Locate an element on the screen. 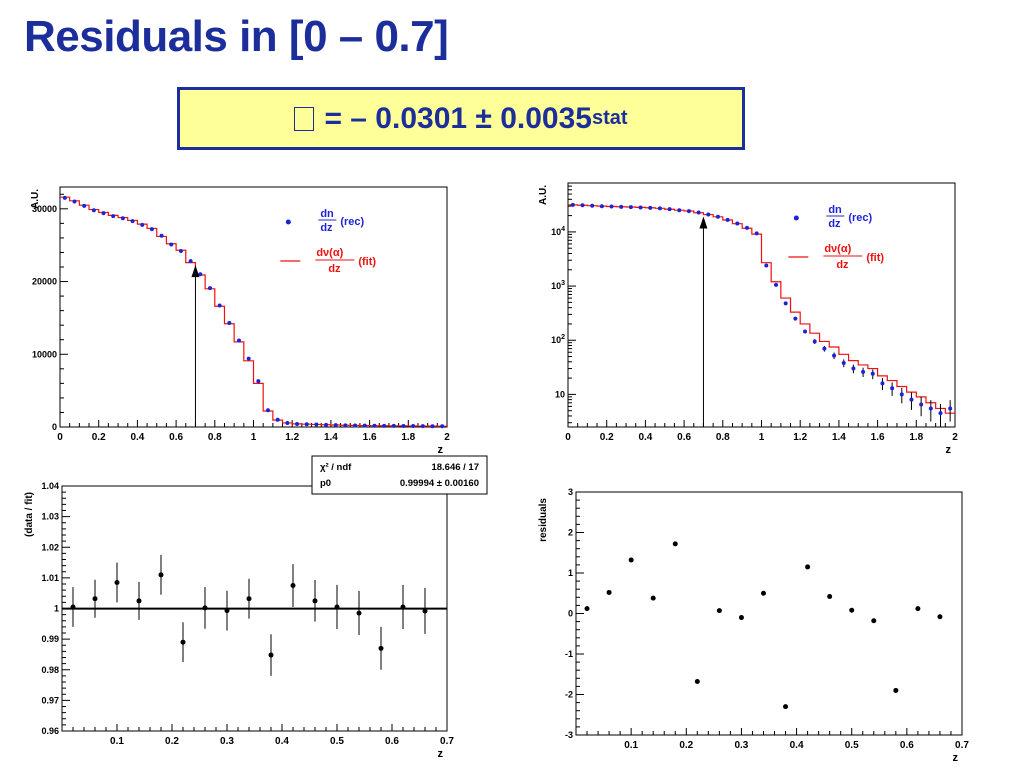 Image resolution: width=1024 pixels, height=768 pixels. stats-label: χ² / ndf is located at coordinates (336, 467).